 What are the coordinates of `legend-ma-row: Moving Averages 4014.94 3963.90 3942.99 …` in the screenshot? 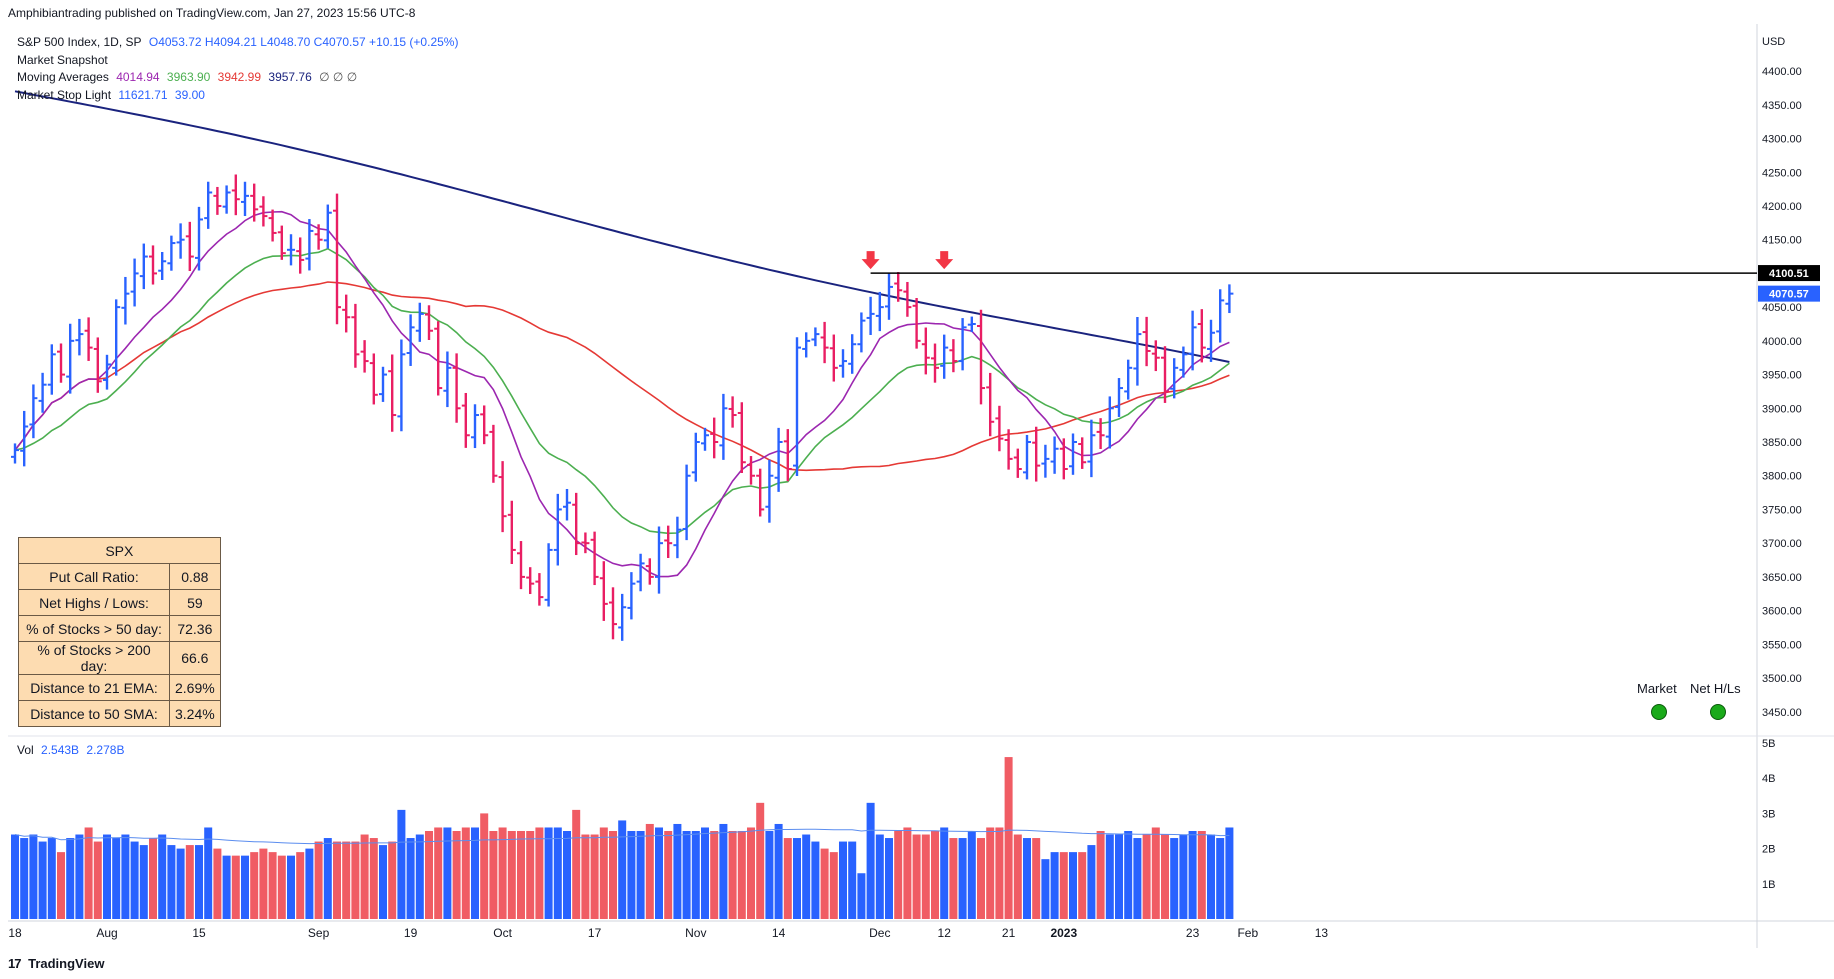 It's located at (239, 78).